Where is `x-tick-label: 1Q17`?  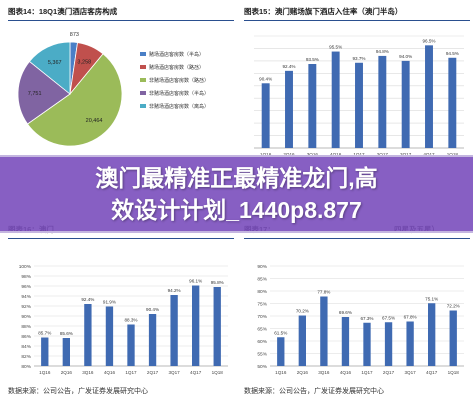 x-tick-label: 1Q17 is located at coordinates (359, 154).